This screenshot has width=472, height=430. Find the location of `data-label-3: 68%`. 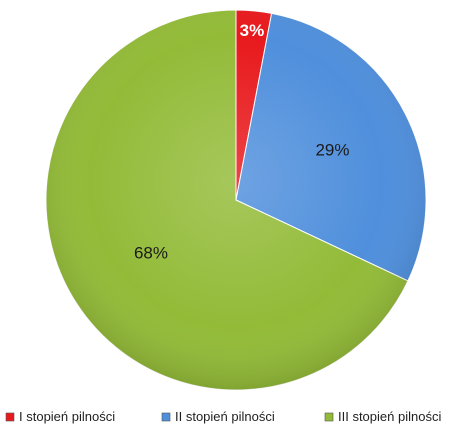

data-label-3: 68% is located at coordinates (151, 252).